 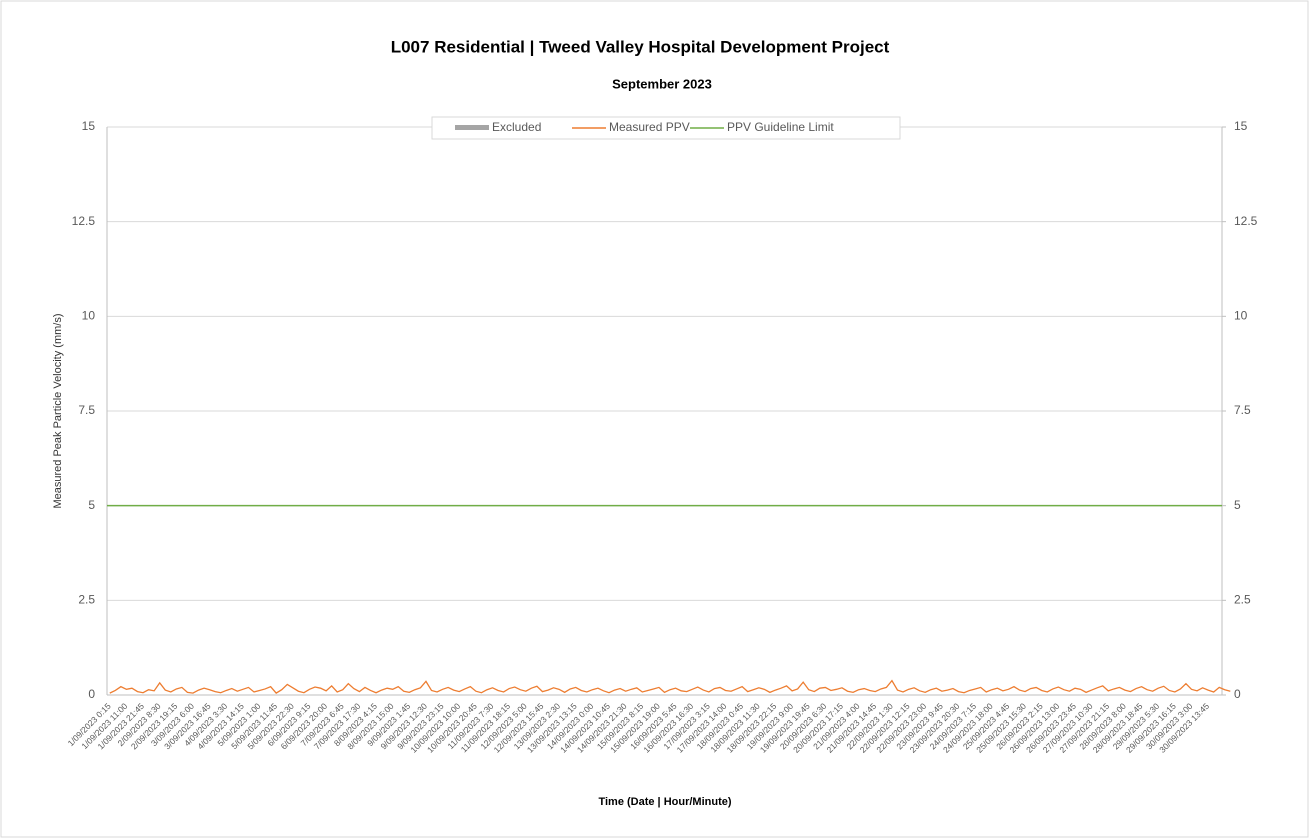 I want to click on y2-tick-label: 0, so click(x=1237, y=694).